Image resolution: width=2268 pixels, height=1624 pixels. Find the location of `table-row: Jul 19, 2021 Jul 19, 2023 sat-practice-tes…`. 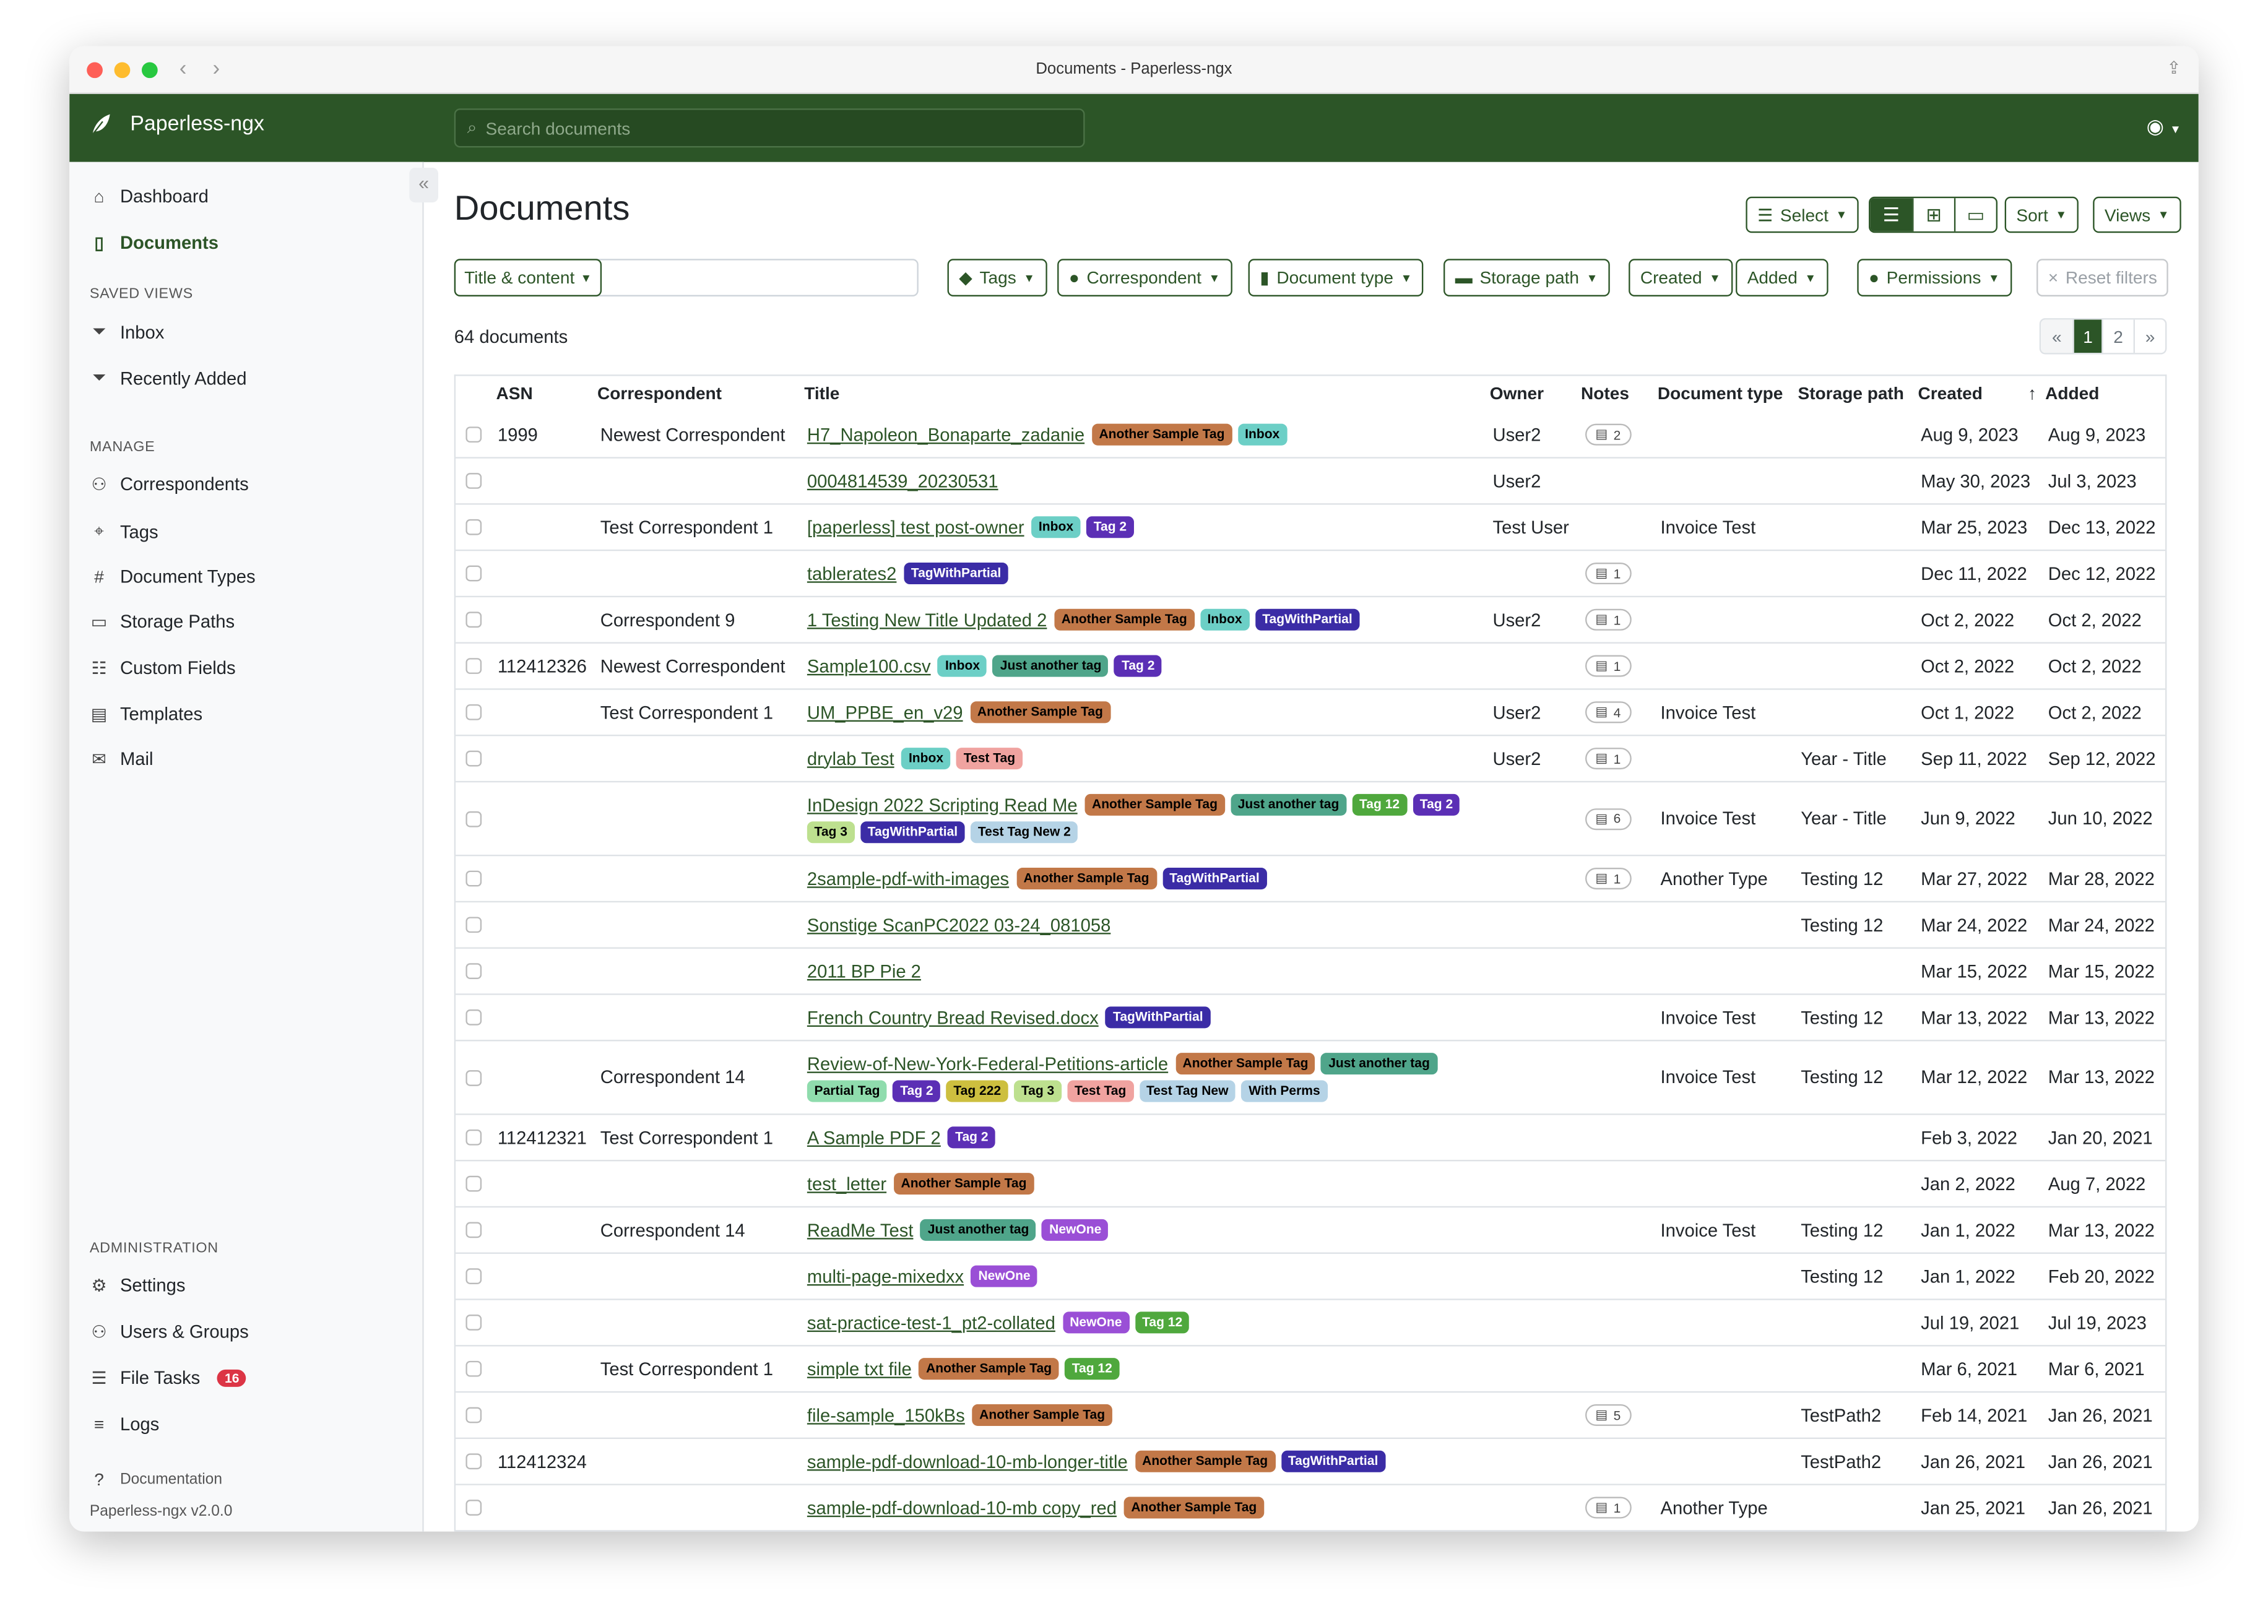

table-row: Jul 19, 2021 Jul 19, 2023 sat-practice-tes… is located at coordinates (1311, 1323).